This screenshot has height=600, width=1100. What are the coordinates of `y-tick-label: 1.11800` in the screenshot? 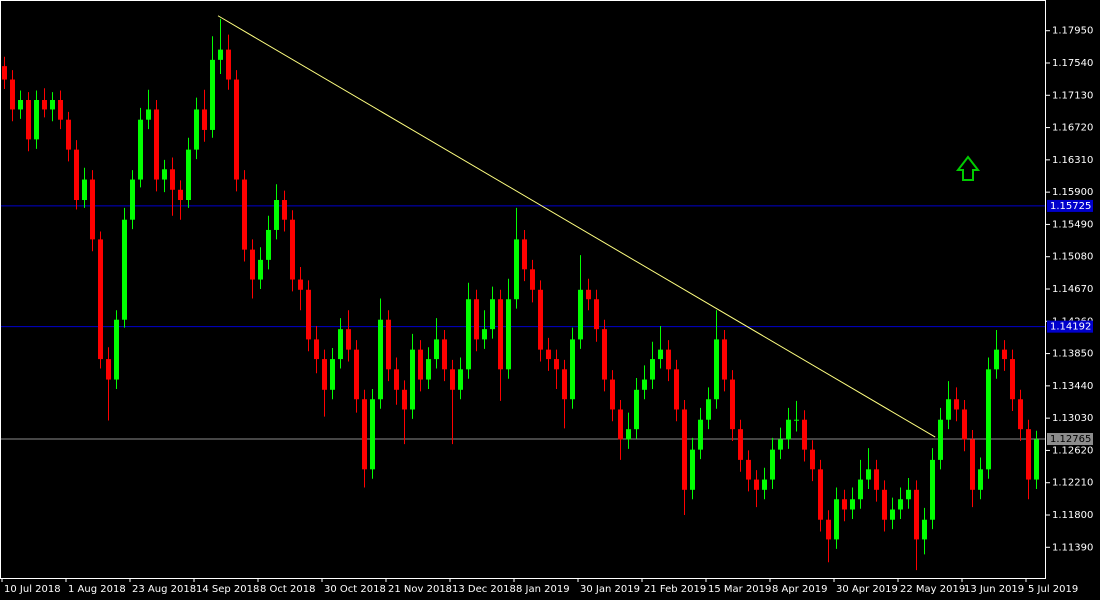 It's located at (1072, 515).